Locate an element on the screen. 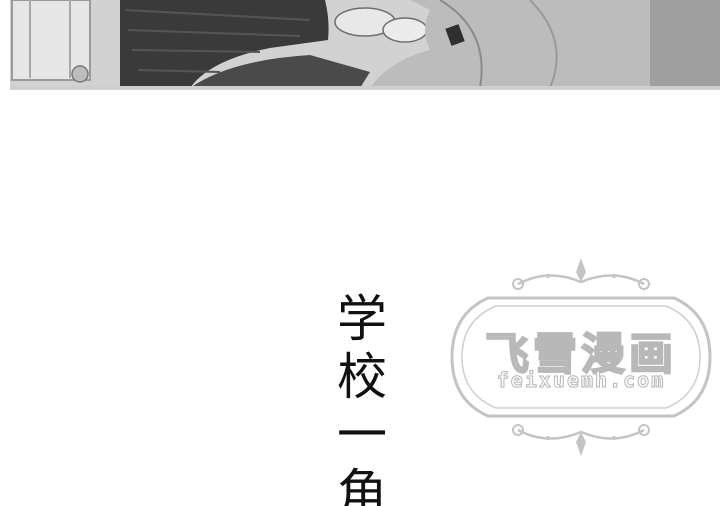 This screenshot has width=720, height=506. panel-bottom-border is located at coordinates (365, 88).